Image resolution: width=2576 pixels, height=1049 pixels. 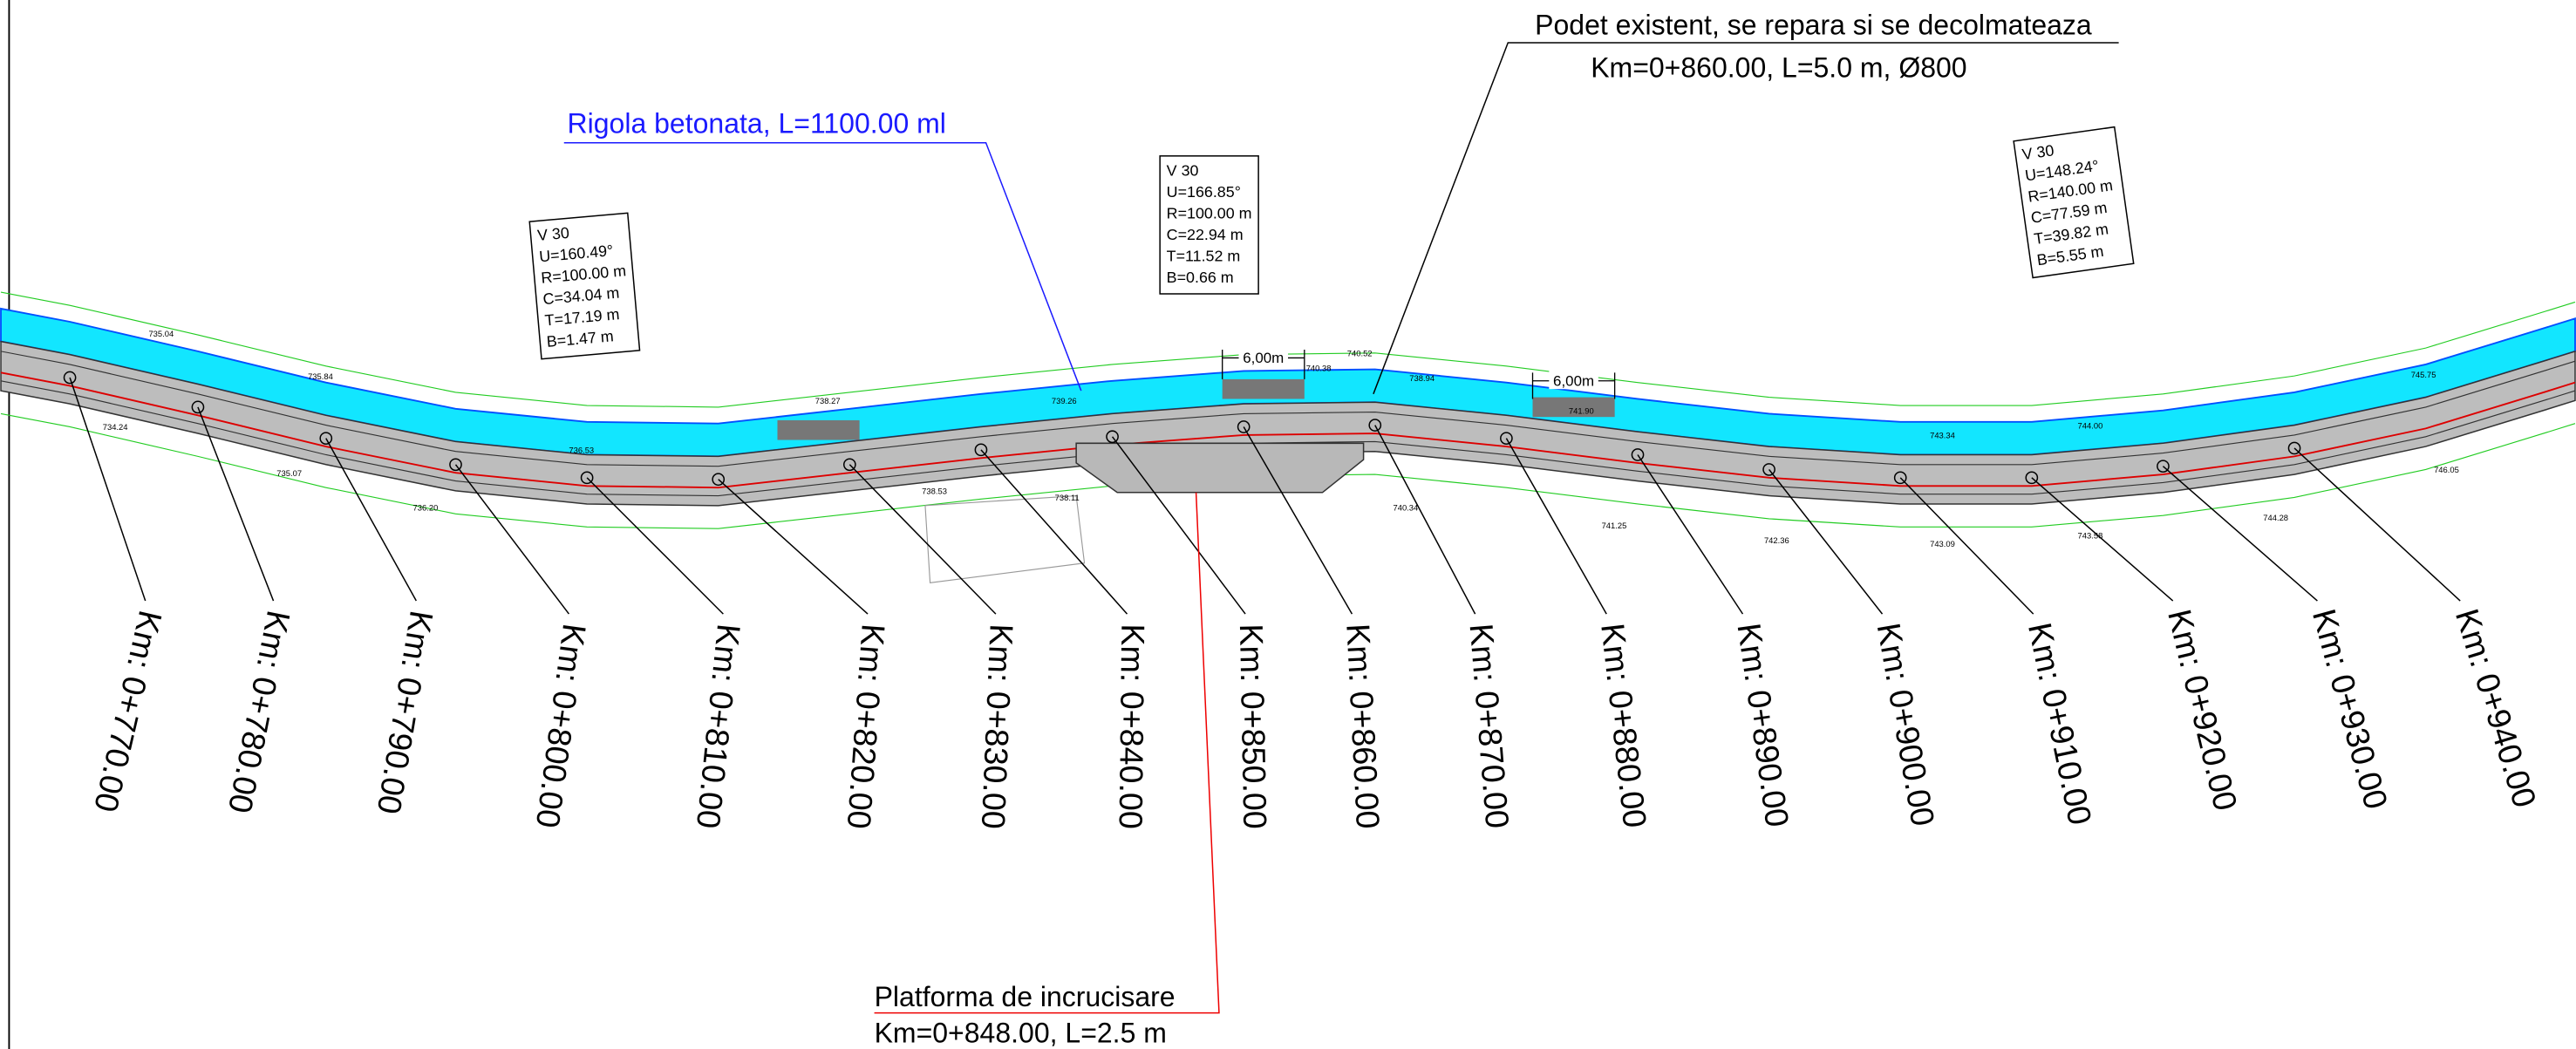 I want to click on elevation: 736.53, so click(x=581, y=450).